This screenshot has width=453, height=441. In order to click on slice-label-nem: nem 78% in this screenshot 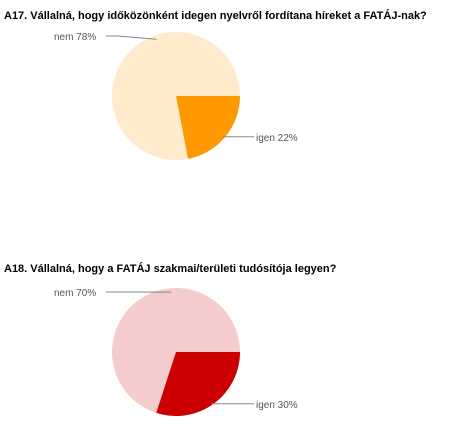, I will do `click(75, 37)`.